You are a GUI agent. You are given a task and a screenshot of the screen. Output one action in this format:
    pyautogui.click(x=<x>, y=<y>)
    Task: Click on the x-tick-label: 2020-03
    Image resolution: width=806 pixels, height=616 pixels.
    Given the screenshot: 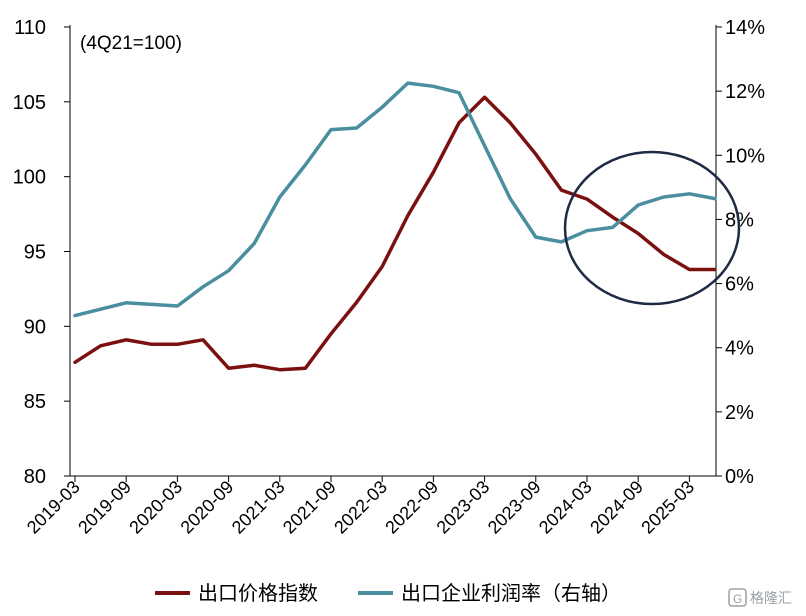 What is the action you would take?
    pyautogui.click(x=155, y=507)
    